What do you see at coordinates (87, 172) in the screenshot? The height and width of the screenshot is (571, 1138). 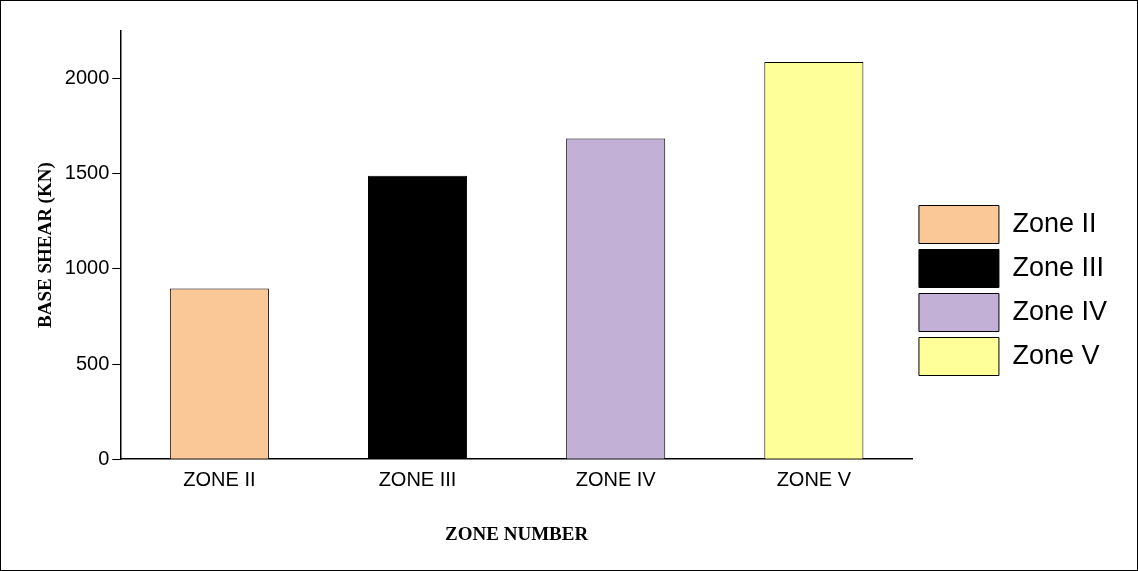 I see `y-tick-label: 1500` at bounding box center [87, 172].